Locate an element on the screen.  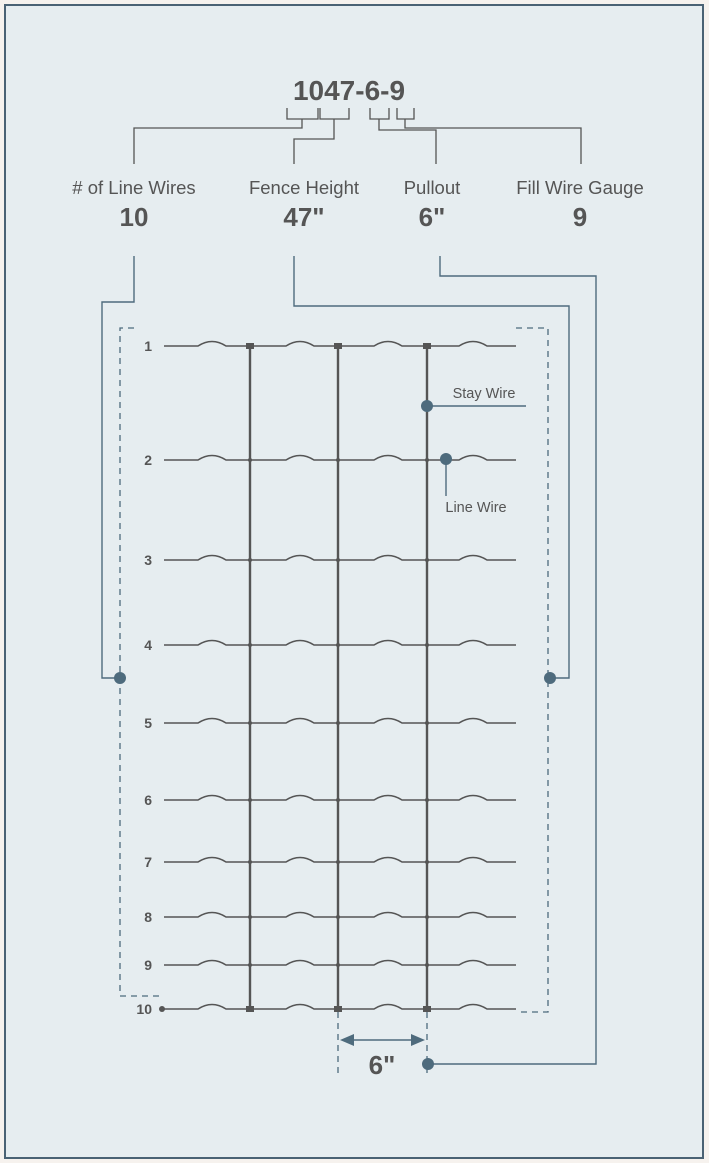
spec-label-fill-gauge: Fill Wire Gauge is located at coordinates (579, 187).